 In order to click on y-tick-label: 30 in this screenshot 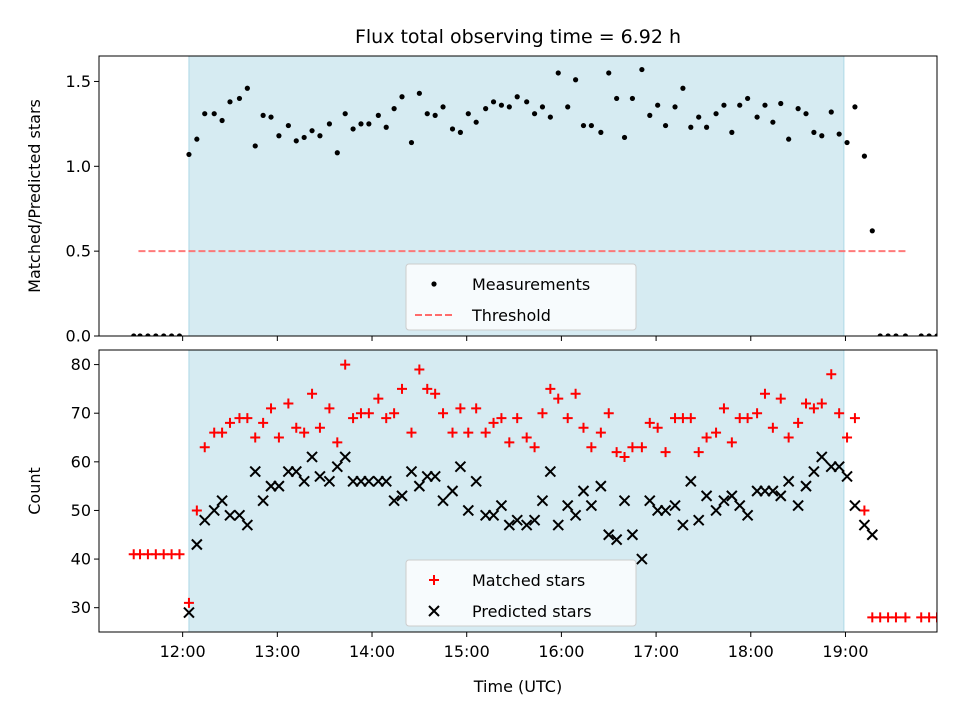, I will do `click(81, 607)`.